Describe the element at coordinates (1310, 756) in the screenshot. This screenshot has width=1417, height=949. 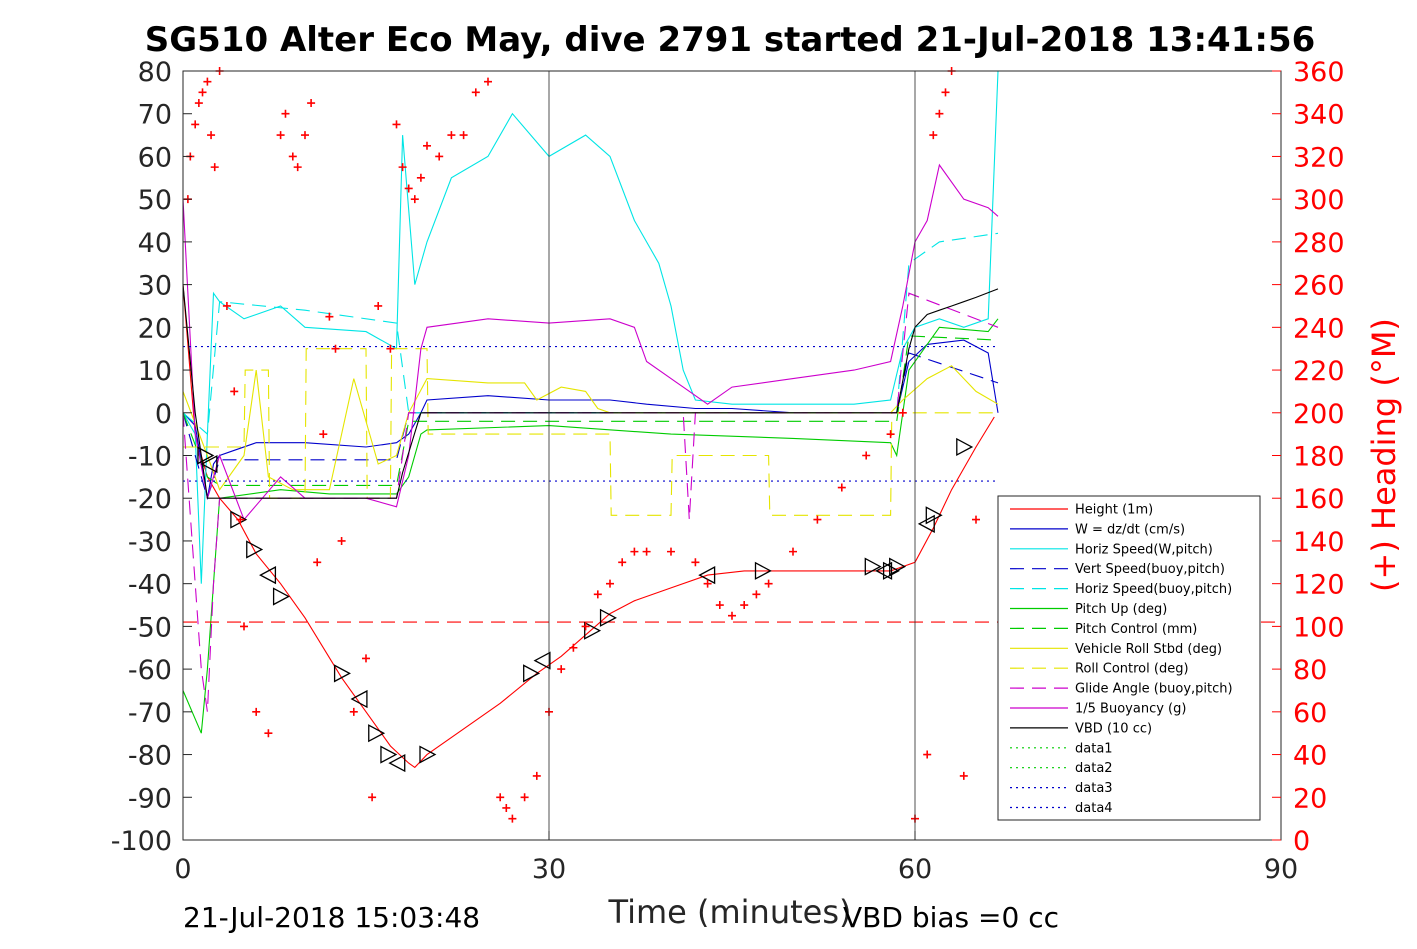
I see `y-right-tick-label: 40` at that location.